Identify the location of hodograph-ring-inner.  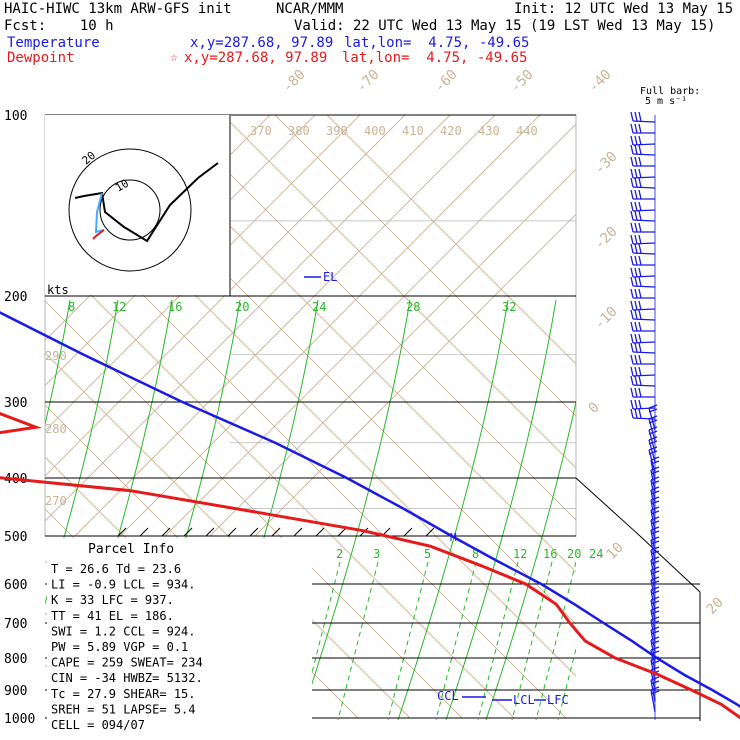
(130, 210).